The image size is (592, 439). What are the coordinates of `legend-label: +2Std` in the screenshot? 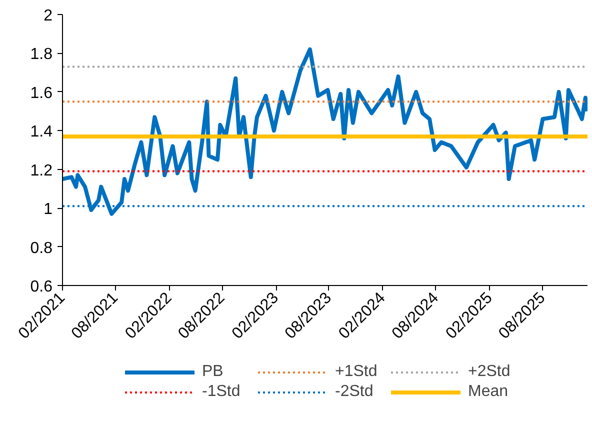 It's located at (490, 372).